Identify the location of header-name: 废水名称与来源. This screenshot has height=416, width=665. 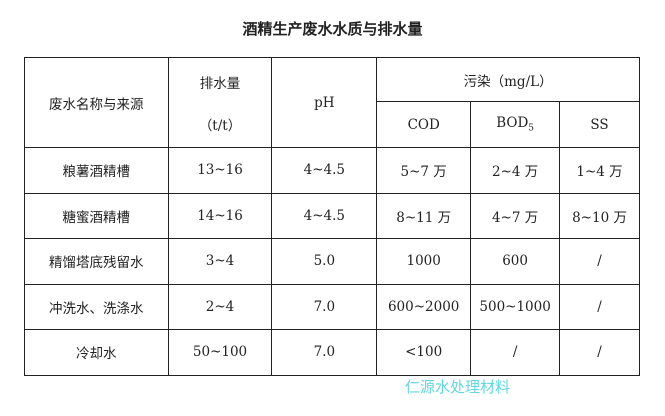
(96, 102).